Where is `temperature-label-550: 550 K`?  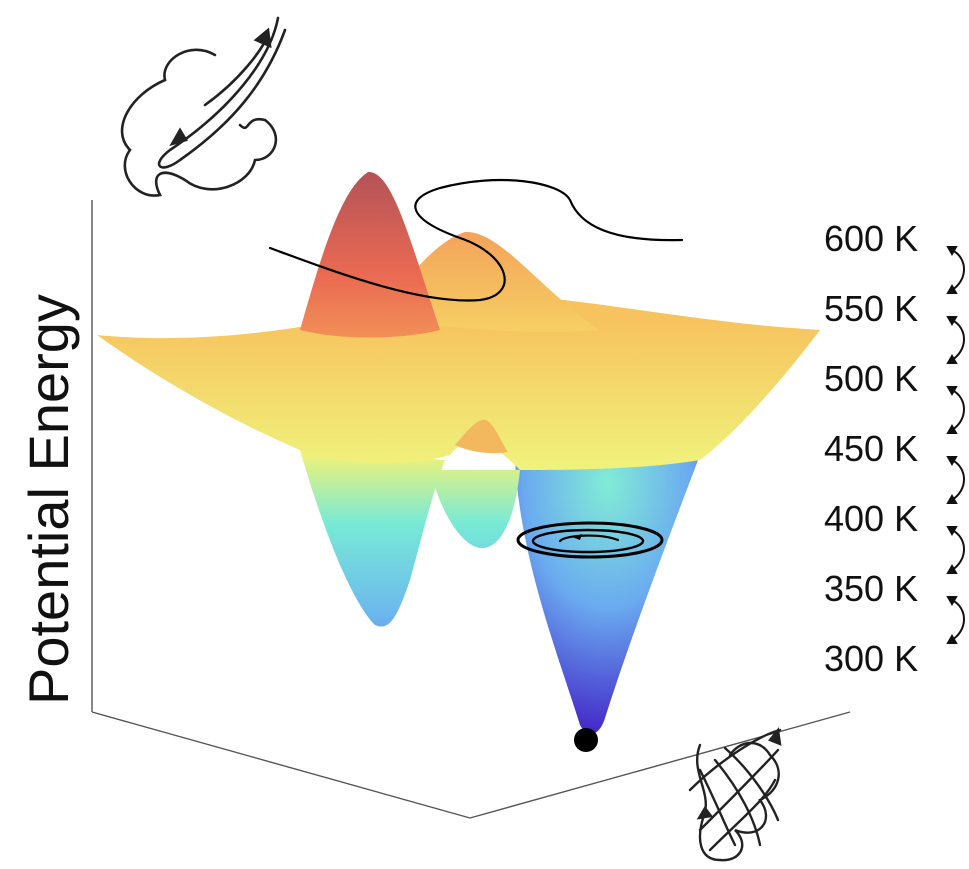
temperature-label-550: 550 K is located at coordinates (871, 308).